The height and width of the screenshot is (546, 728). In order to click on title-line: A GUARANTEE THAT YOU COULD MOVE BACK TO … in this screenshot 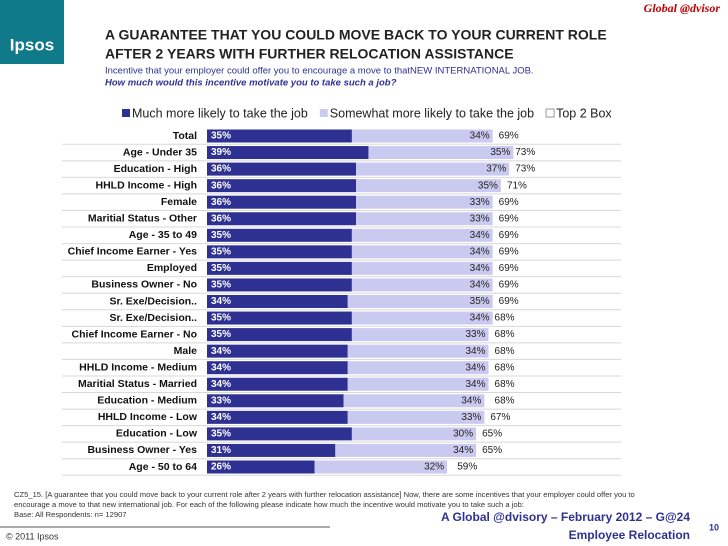, I will do `click(356, 35)`.